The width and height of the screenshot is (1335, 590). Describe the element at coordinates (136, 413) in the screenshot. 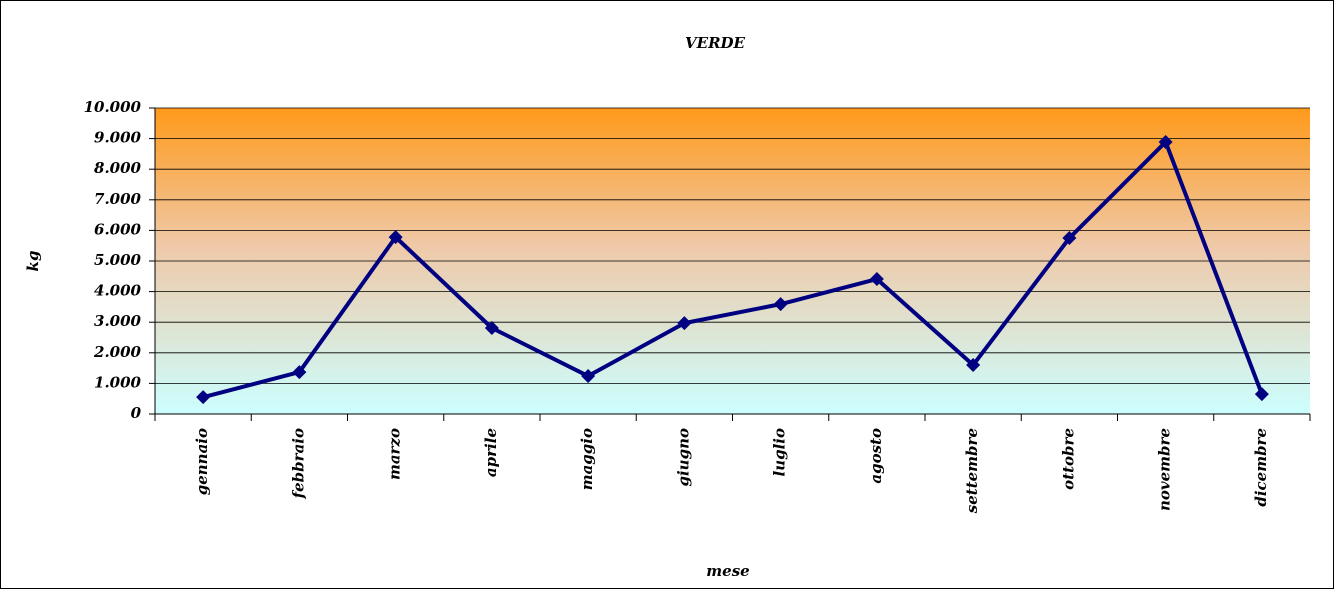

I see `y-tick-label: 0` at that location.